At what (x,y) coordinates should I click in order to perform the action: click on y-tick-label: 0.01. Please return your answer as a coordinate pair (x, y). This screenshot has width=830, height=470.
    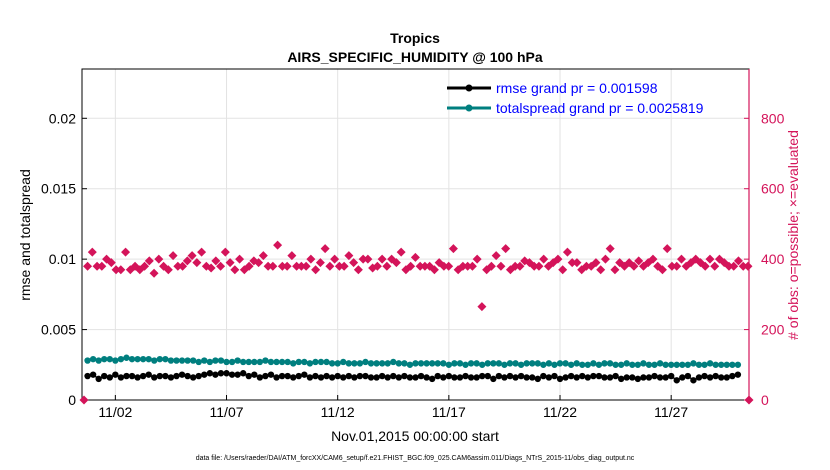
    Looking at the image, I should click on (62, 259).